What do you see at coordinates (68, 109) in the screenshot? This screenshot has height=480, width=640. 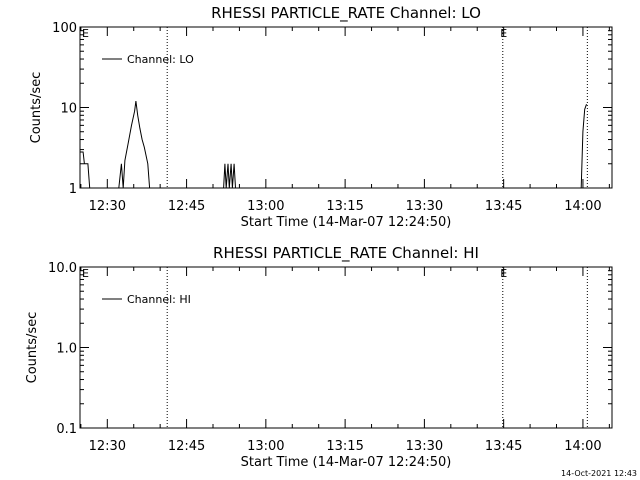 I see `y-tick-label: 10` at bounding box center [68, 109].